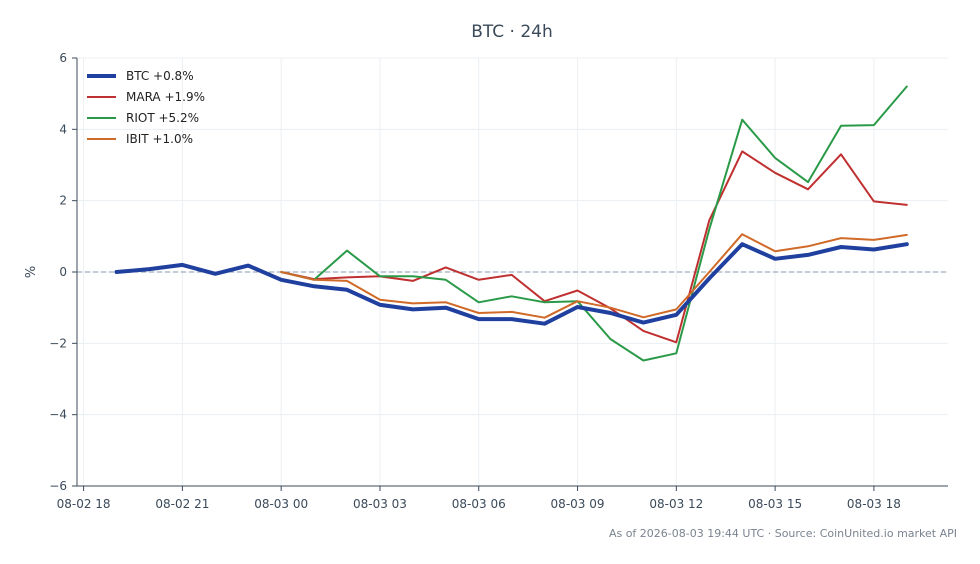  I want to click on legend-label-riot: RIOT +5.2%, so click(162, 118).